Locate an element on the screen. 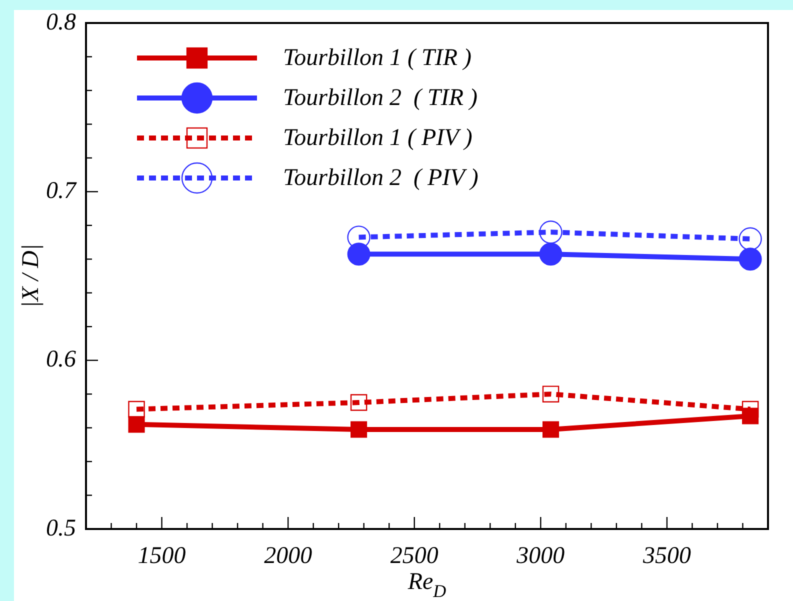 This screenshot has height=601, width=793. x-tick-label: 2000 is located at coordinates (288, 556).